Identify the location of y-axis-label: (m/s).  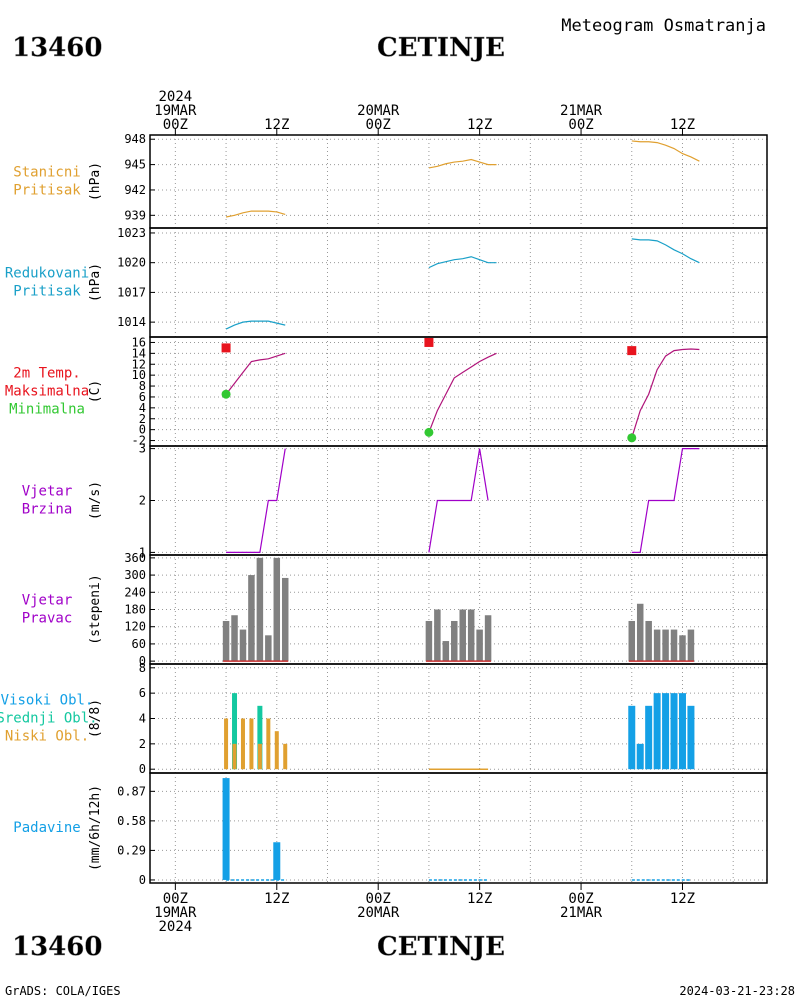
(95, 500).